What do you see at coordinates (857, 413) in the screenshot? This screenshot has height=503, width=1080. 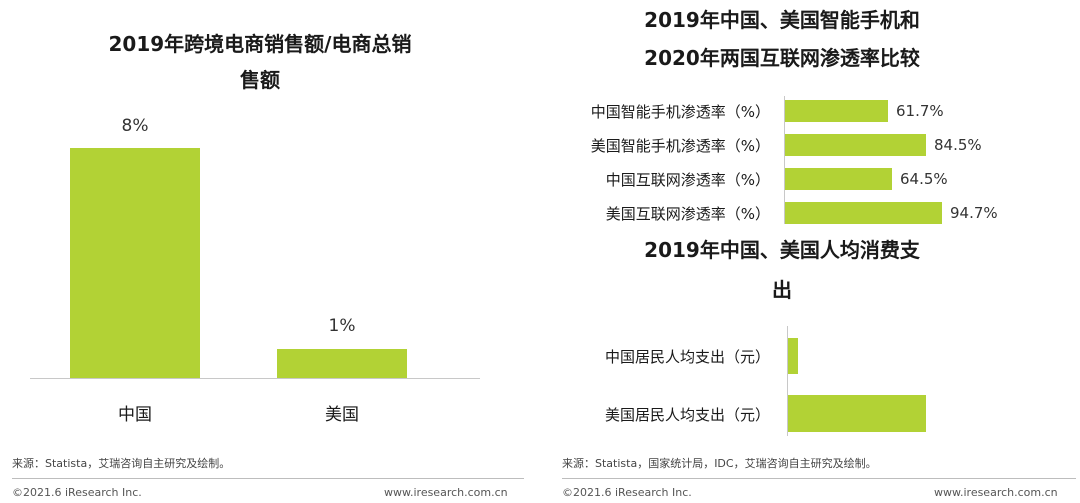 I see `hbar-us-per-capita-spending` at bounding box center [857, 413].